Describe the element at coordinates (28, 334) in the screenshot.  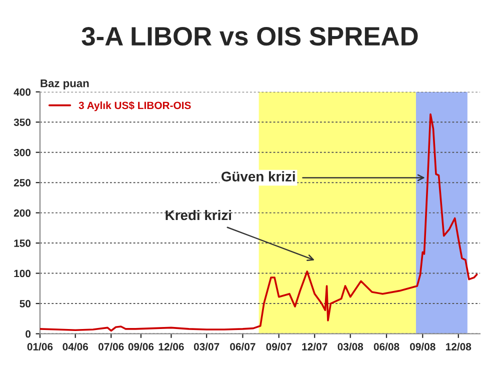
I see `y-tick-label: 0` at that location.